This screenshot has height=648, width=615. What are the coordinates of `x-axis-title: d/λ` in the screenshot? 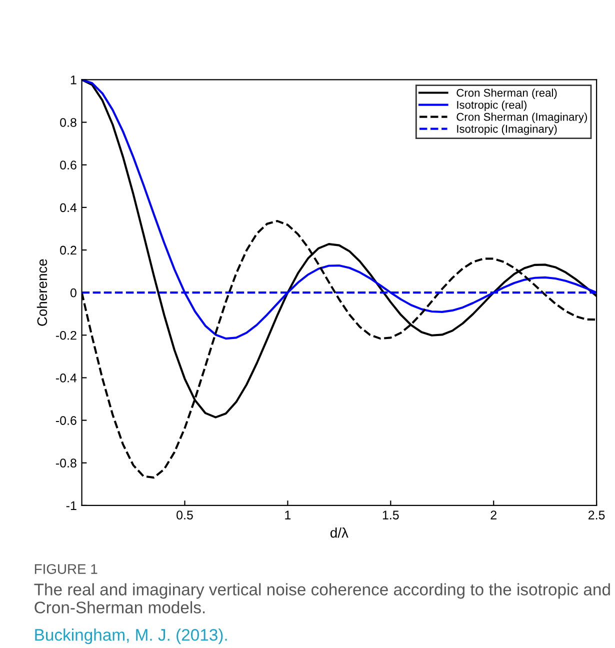 It's located at (339, 533).